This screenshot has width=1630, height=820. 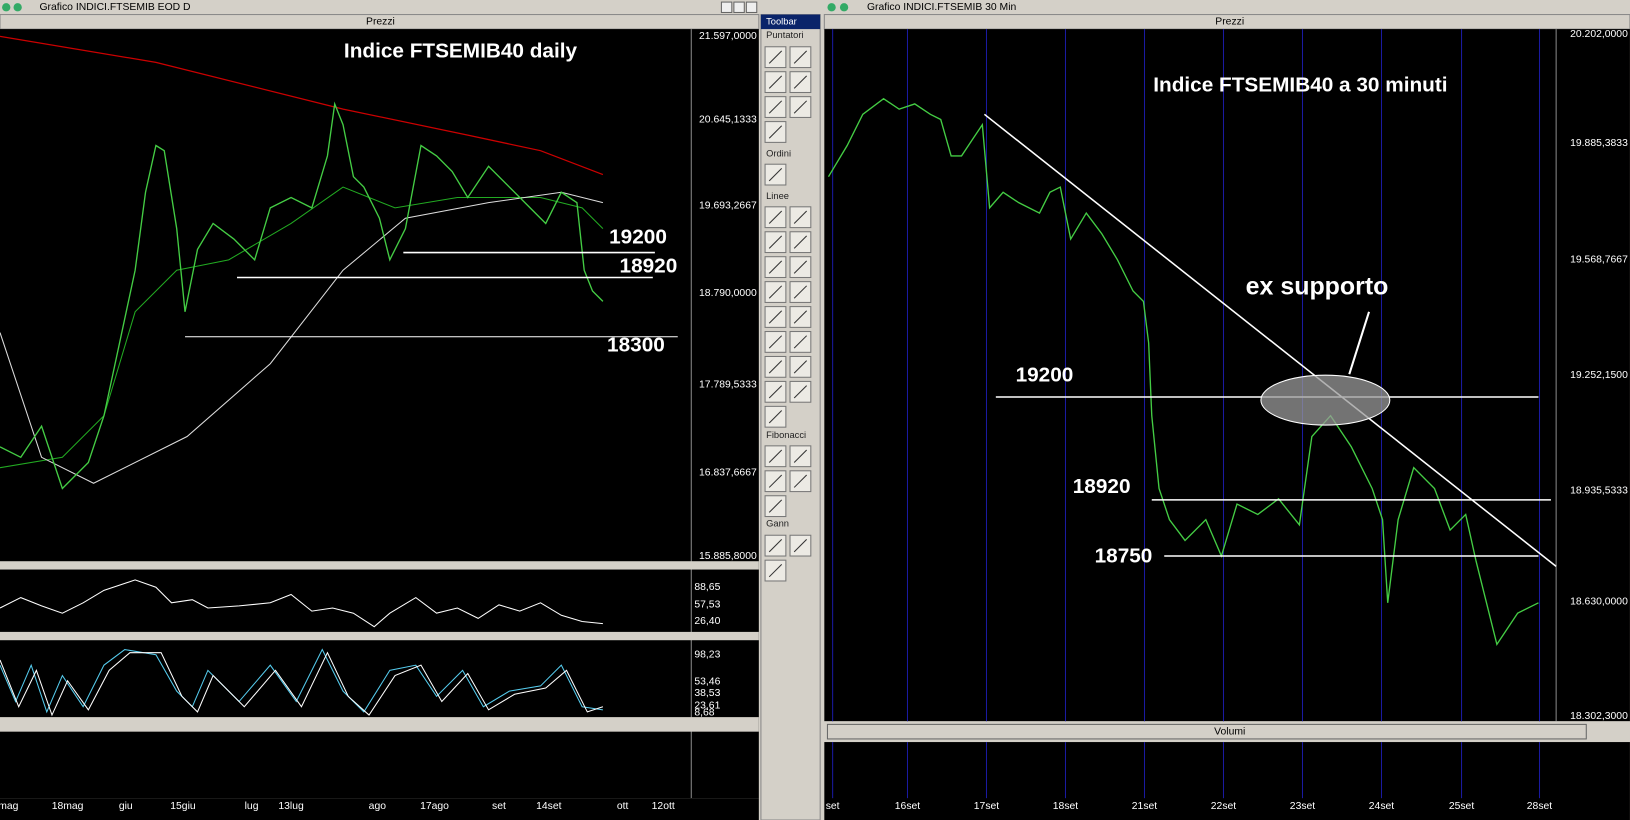 I want to click on toolbar-section: Fibonacci, so click(x=786, y=435).